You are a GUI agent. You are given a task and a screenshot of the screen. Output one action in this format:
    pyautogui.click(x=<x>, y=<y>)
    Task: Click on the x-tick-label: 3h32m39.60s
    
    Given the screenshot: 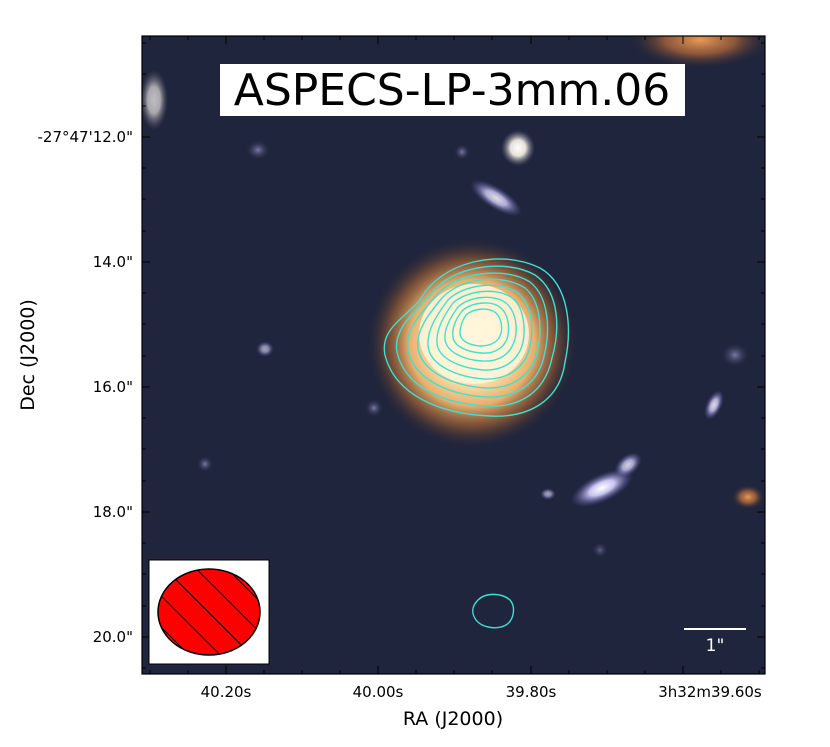 What is the action you would take?
    pyautogui.click(x=710, y=692)
    